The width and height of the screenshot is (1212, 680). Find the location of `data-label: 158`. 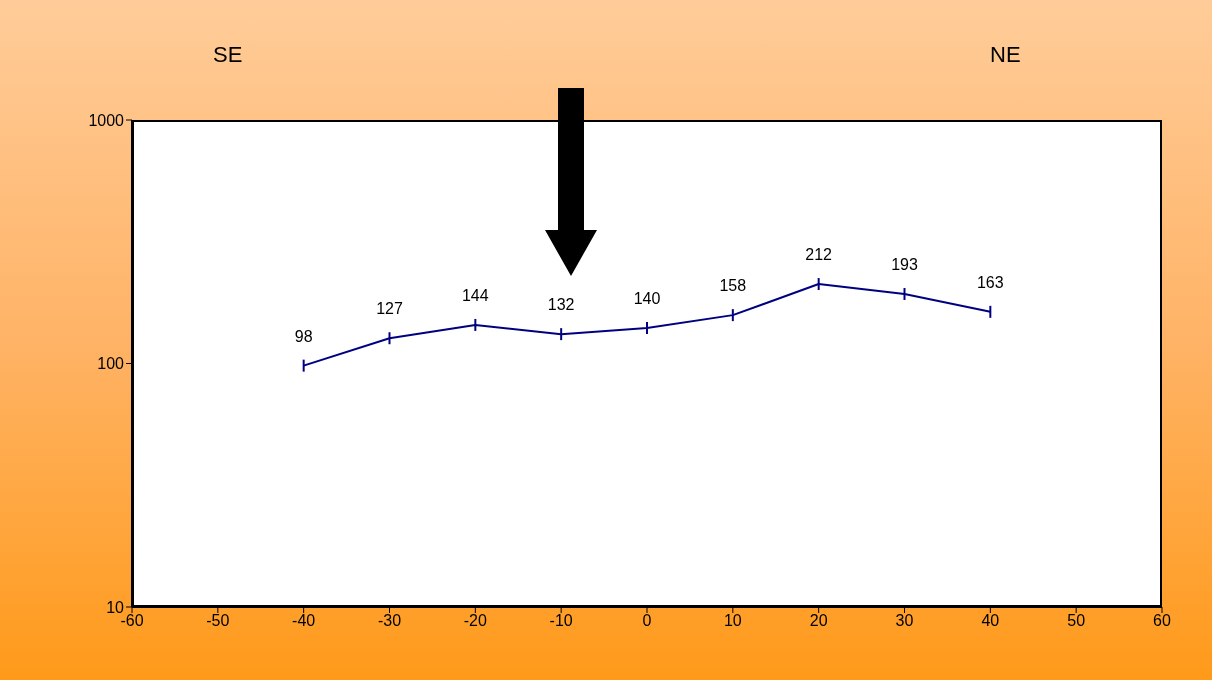

data-label: 158 is located at coordinates (733, 286).